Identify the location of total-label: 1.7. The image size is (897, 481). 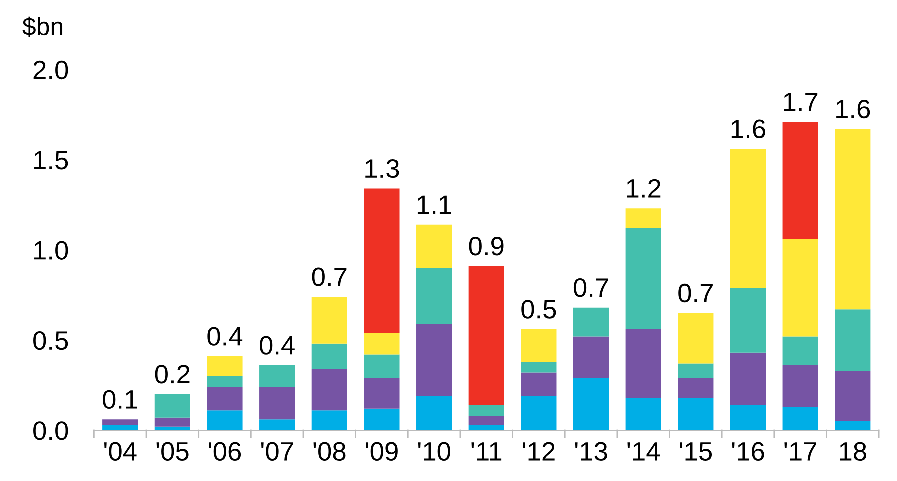
(801, 102).